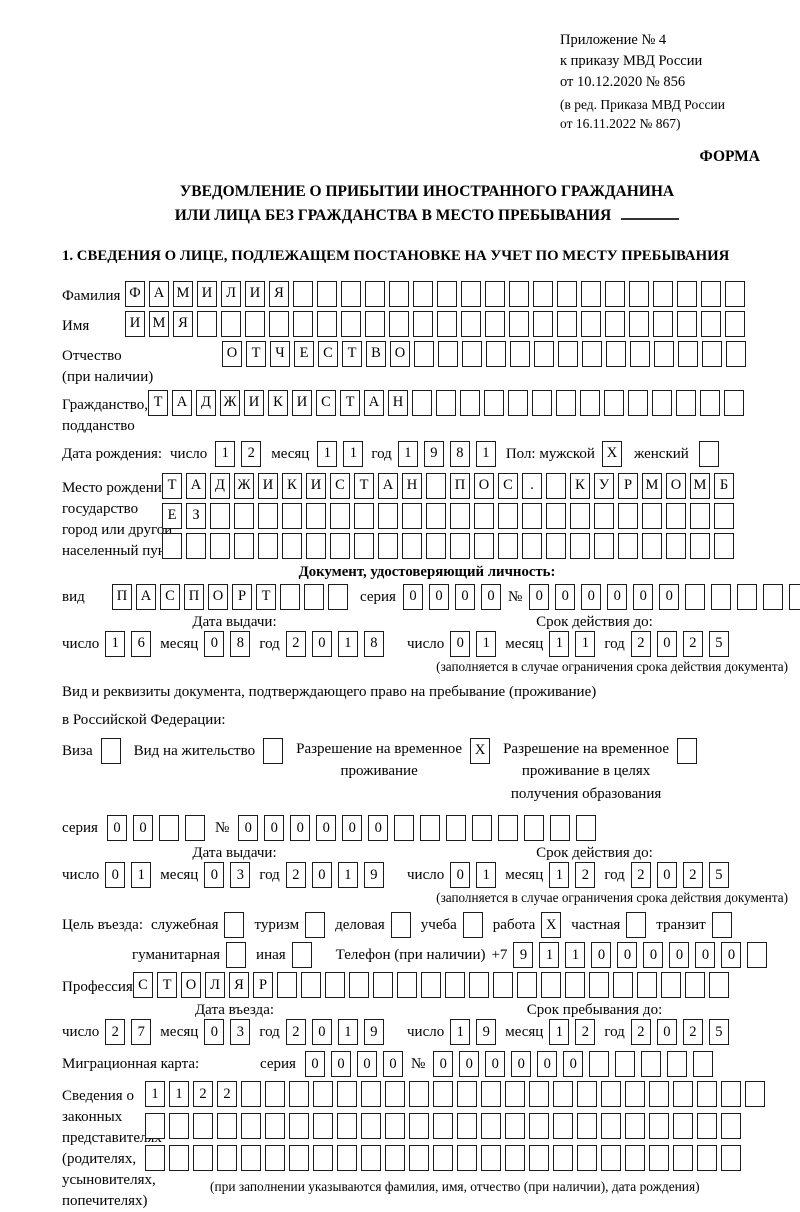  Describe the element at coordinates (400, 925) in the screenshot. I see `purpose-business-checkbox` at that location.